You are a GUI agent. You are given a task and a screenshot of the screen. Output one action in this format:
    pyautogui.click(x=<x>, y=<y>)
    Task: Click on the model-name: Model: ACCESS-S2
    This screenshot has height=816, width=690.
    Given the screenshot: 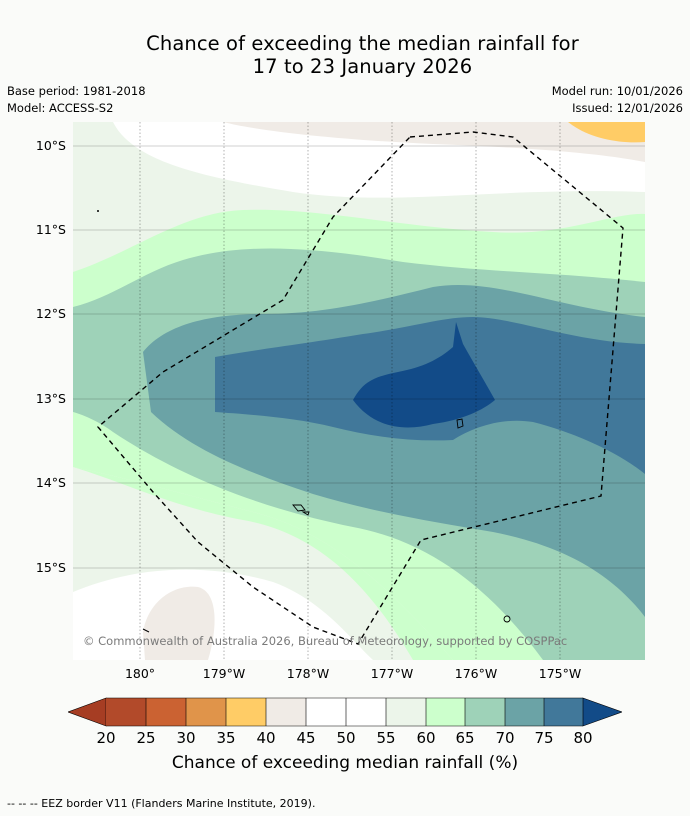 What is the action you would take?
    pyautogui.click(x=60, y=108)
    